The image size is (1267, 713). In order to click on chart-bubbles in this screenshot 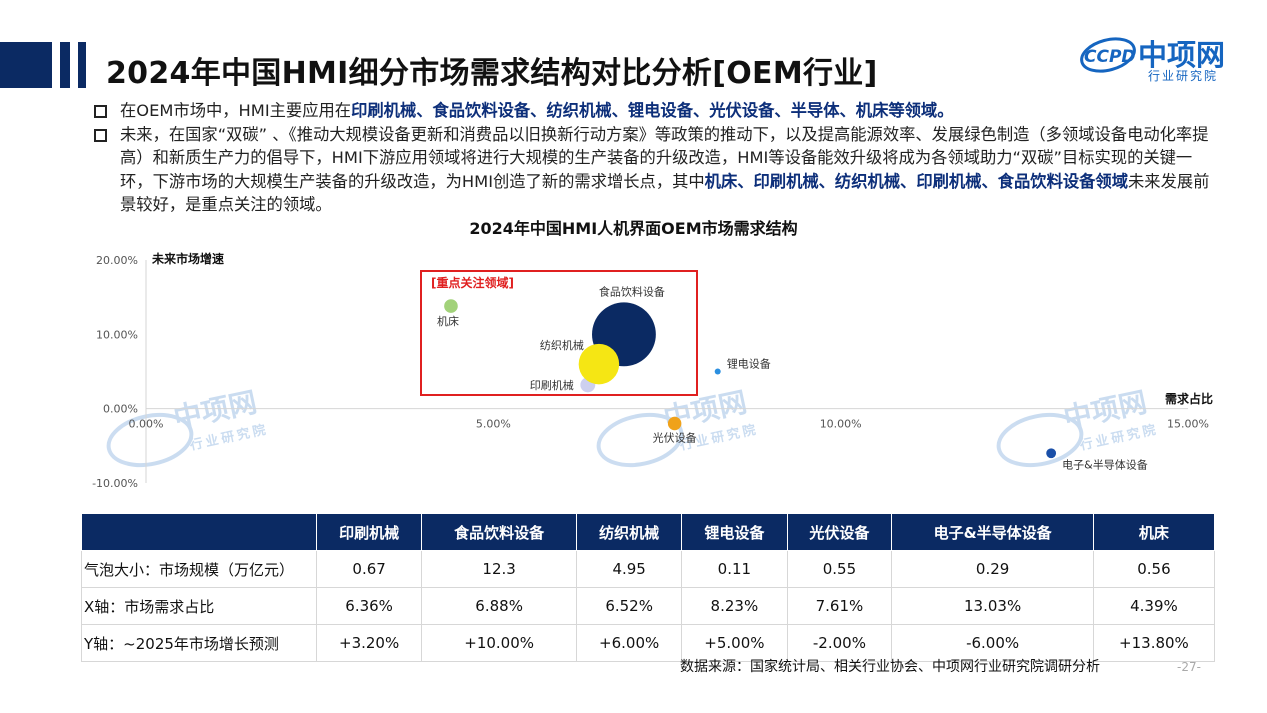, I will do `click(750, 379)`.